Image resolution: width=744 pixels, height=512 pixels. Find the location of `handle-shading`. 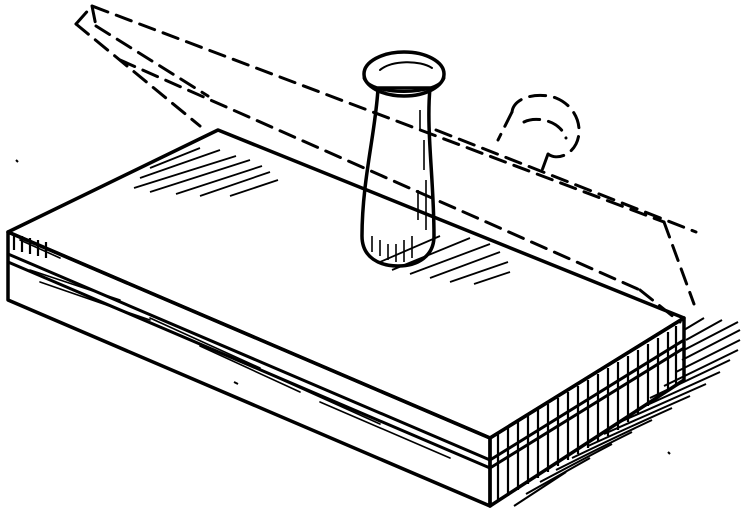

handle-shading is located at coordinates (399, 186).